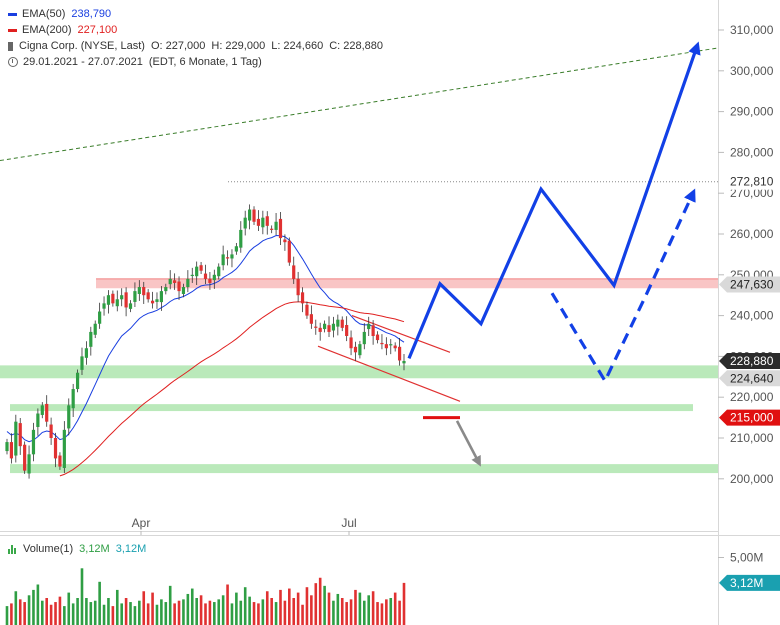 The width and height of the screenshot is (780, 625). Describe the element at coordinates (749, 299) in the screenshot. I see `price-markers-layer: 272,810 247,630 228,880 224,640 215,000` at that location.